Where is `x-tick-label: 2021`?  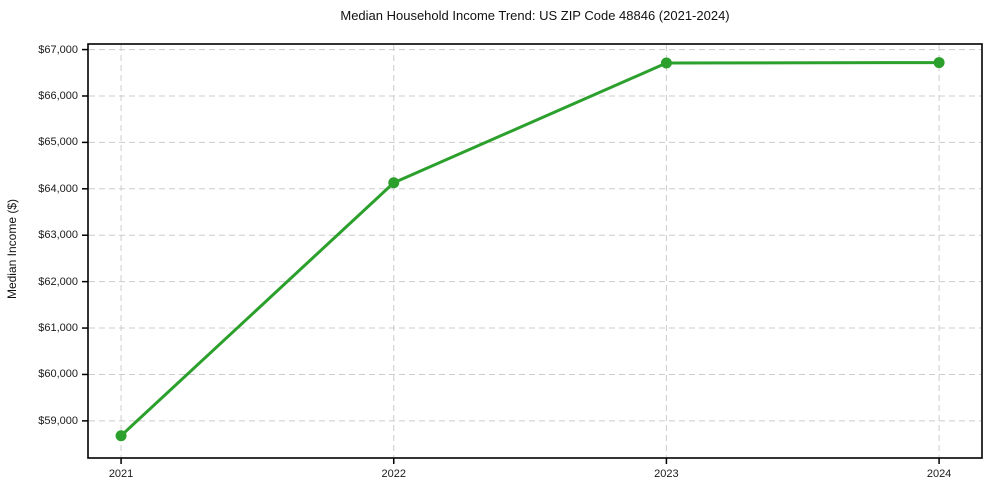
x-tick-label: 2021 is located at coordinates (121, 474).